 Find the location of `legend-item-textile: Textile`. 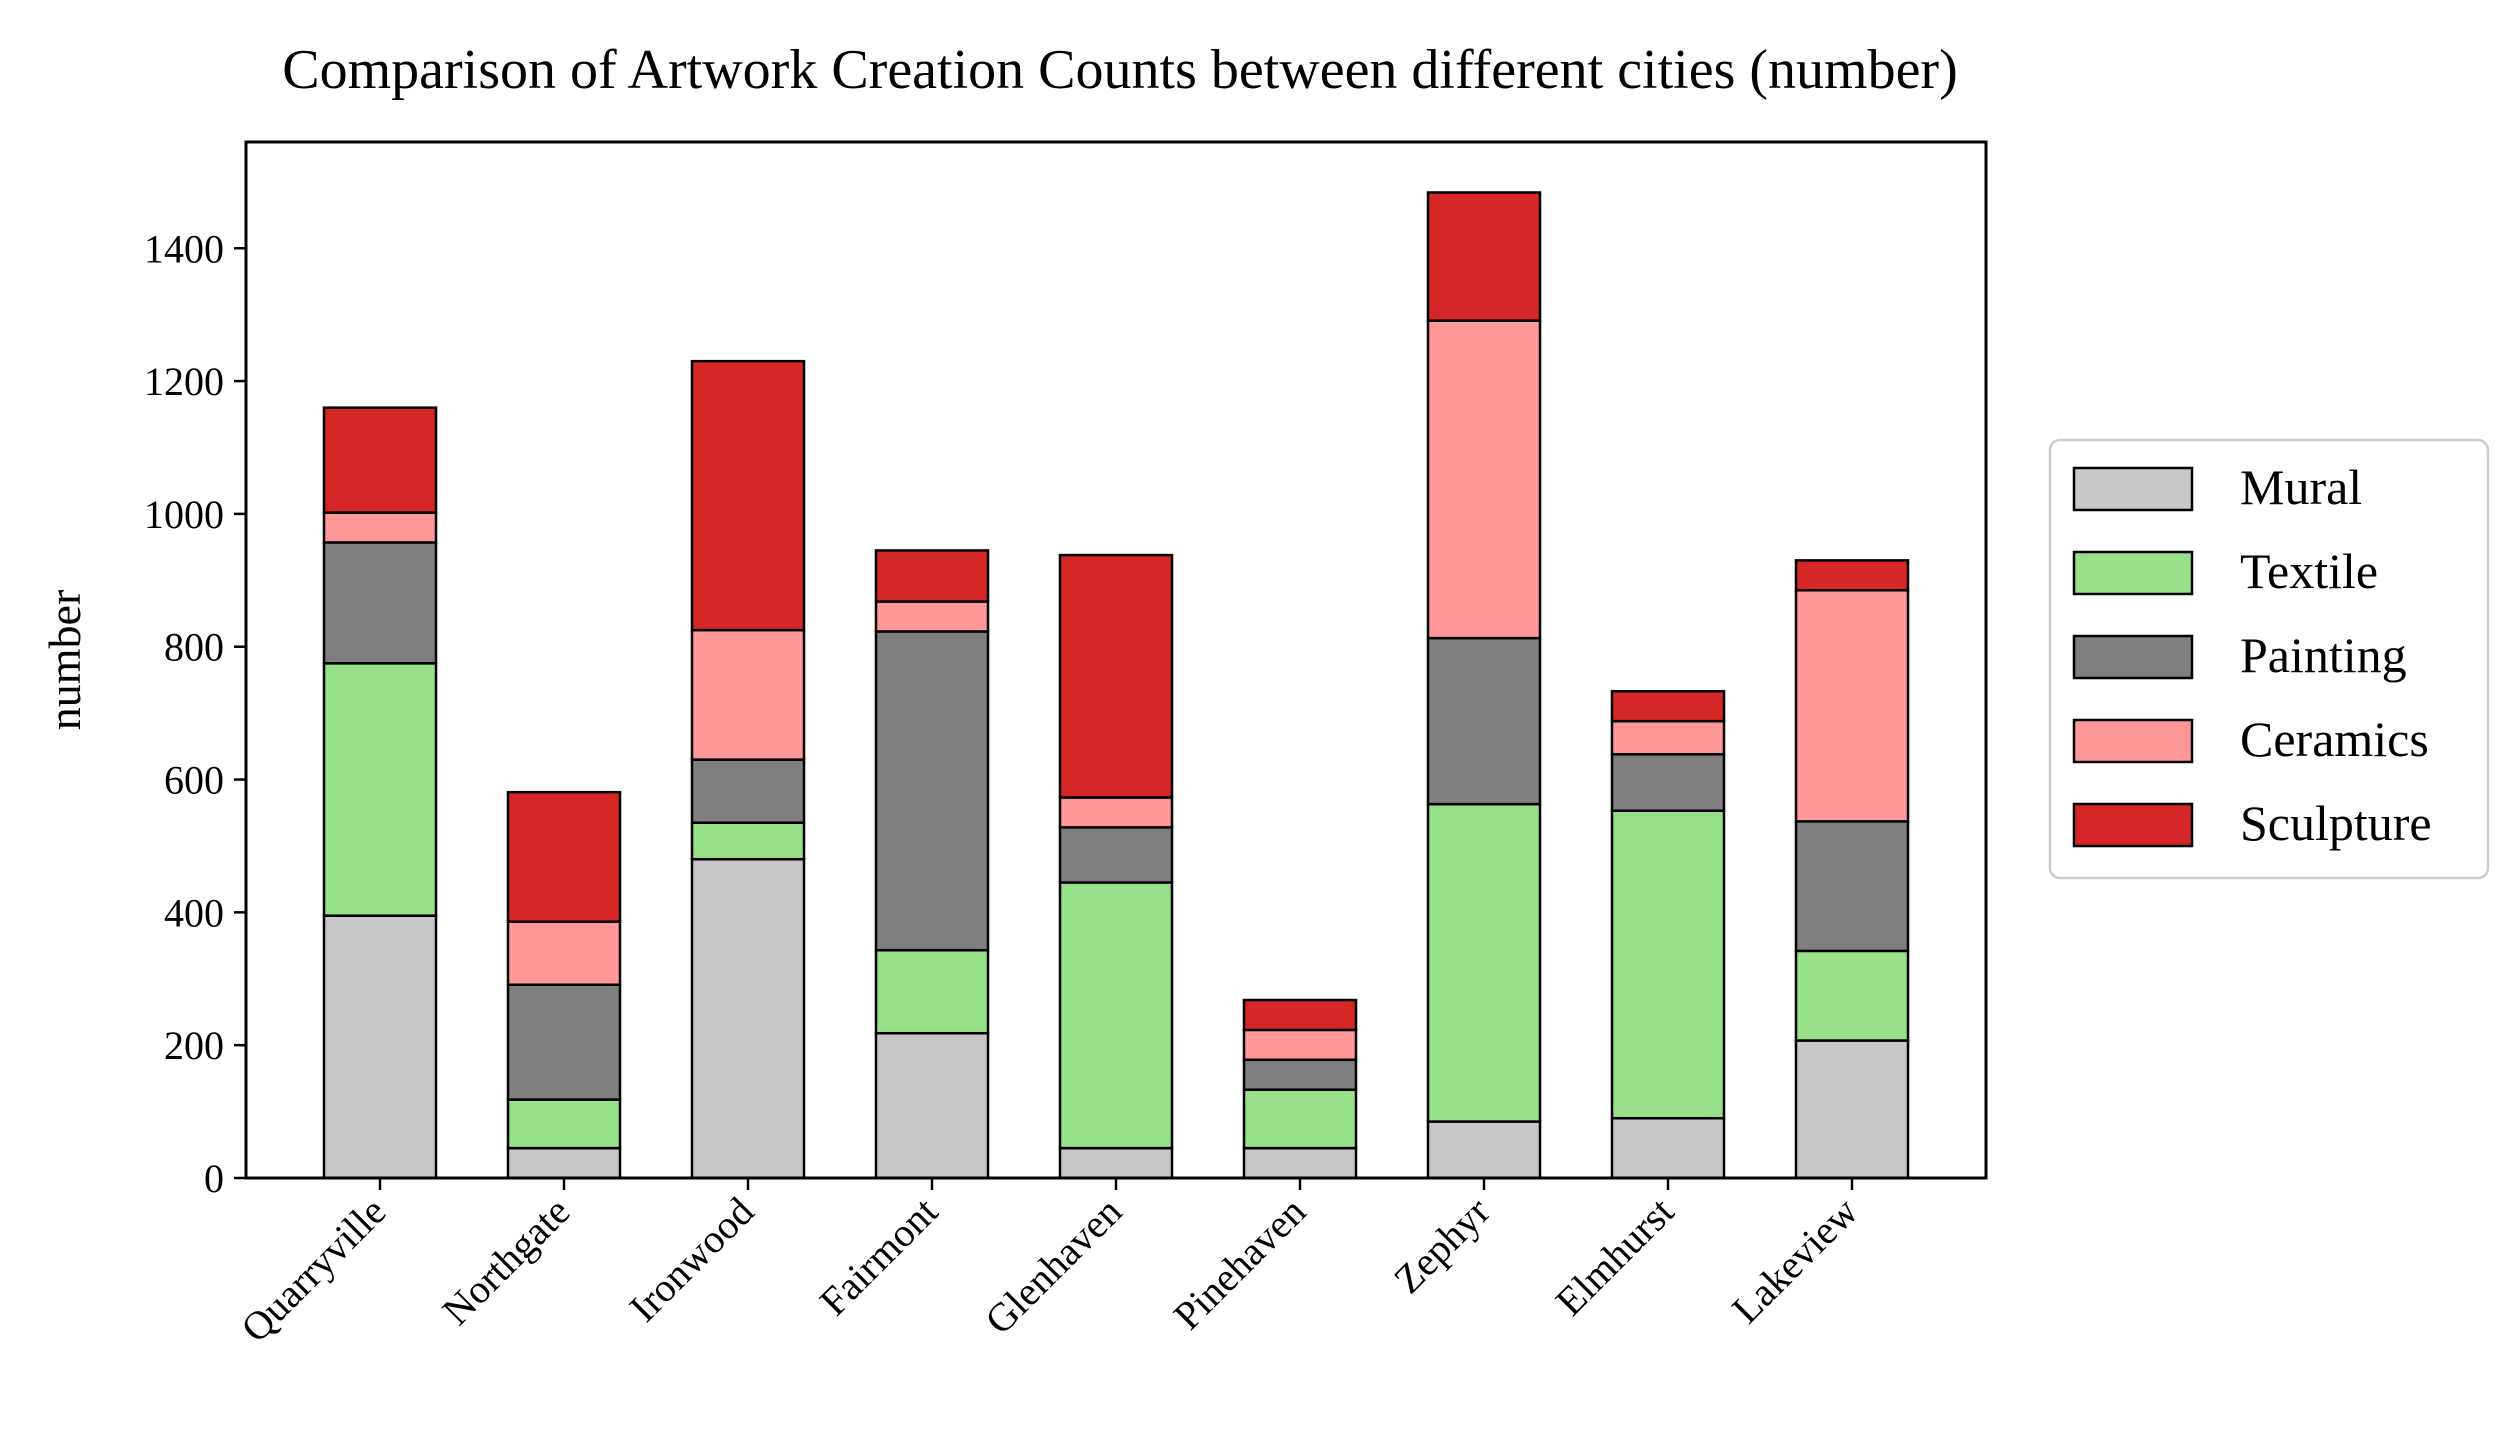

legend-item-textile: Textile is located at coordinates (2225, 571).